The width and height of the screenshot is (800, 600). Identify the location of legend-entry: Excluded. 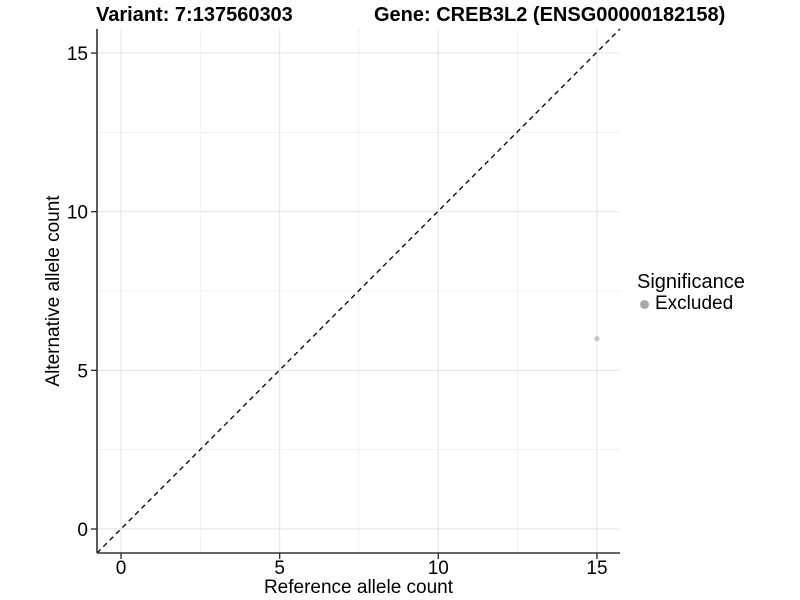
(691, 304).